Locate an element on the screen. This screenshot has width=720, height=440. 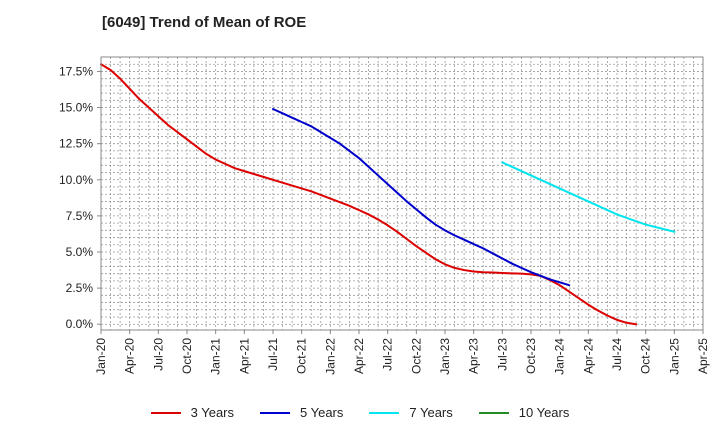
legend-label: 3 Years is located at coordinates (212, 412).